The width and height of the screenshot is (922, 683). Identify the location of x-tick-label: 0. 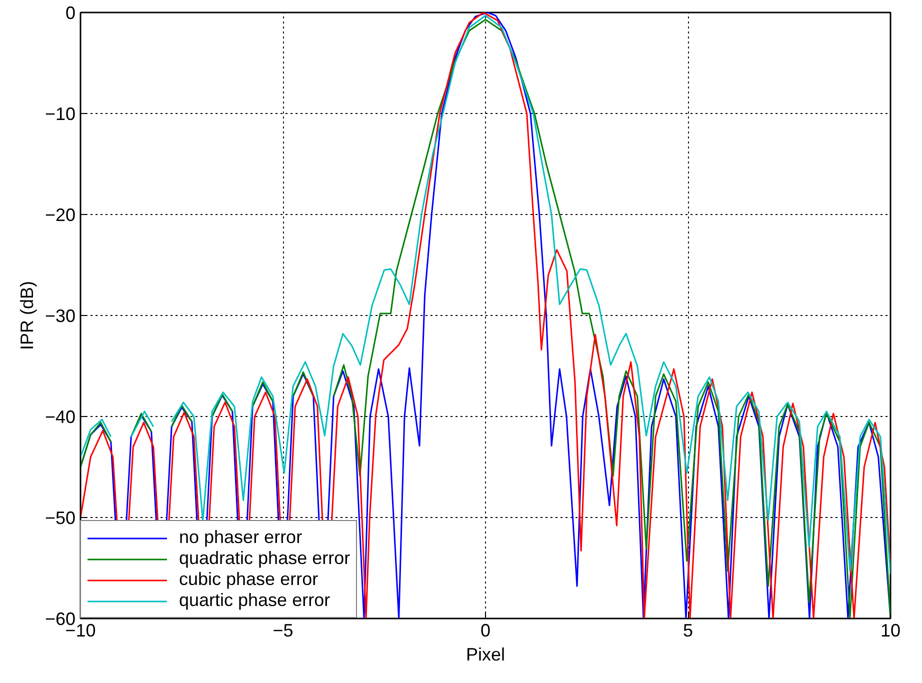
(485, 630).